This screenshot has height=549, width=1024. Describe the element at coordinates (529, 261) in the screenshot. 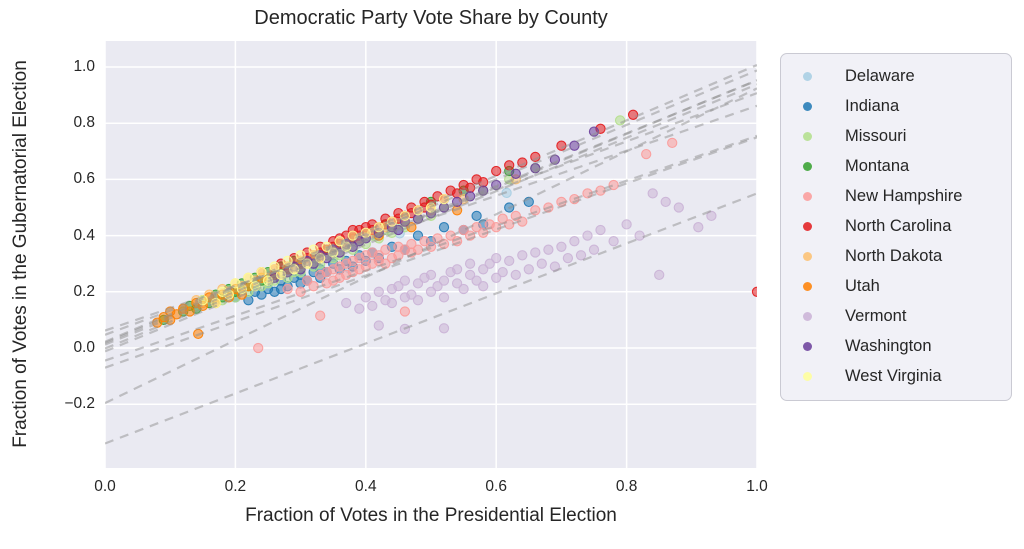

I see `series-vermont` at that location.